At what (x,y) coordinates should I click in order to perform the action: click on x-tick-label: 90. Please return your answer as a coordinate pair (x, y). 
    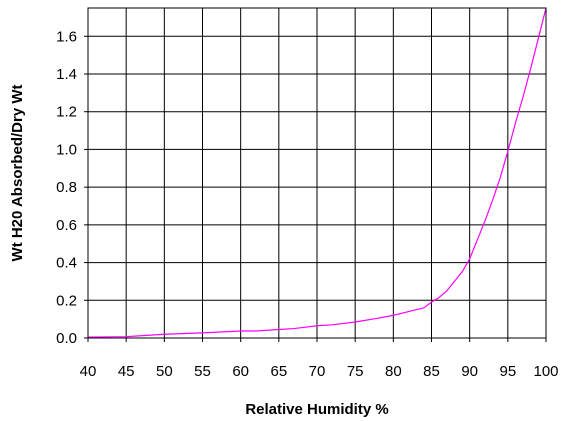
    Looking at the image, I should click on (469, 371).